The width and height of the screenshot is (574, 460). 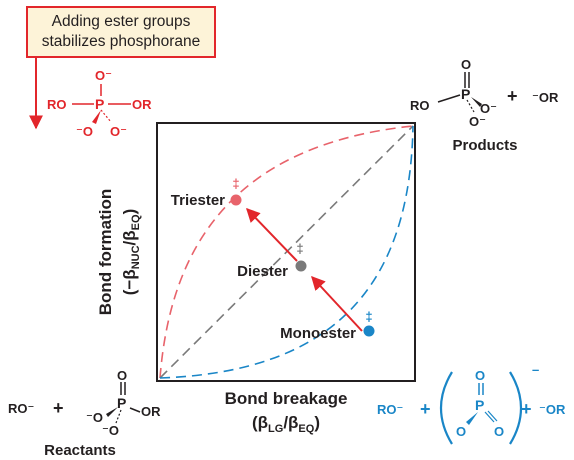 What do you see at coordinates (286, 398) in the screenshot?
I see `x-axis-label: Bond breakage` at bounding box center [286, 398].